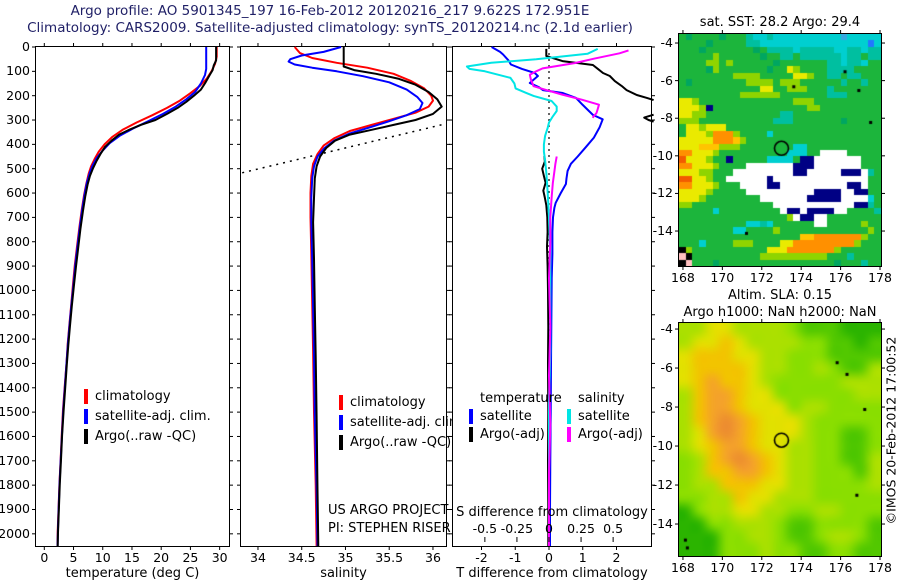  I want to click on y-tick-label: -14, so click(662, 524).